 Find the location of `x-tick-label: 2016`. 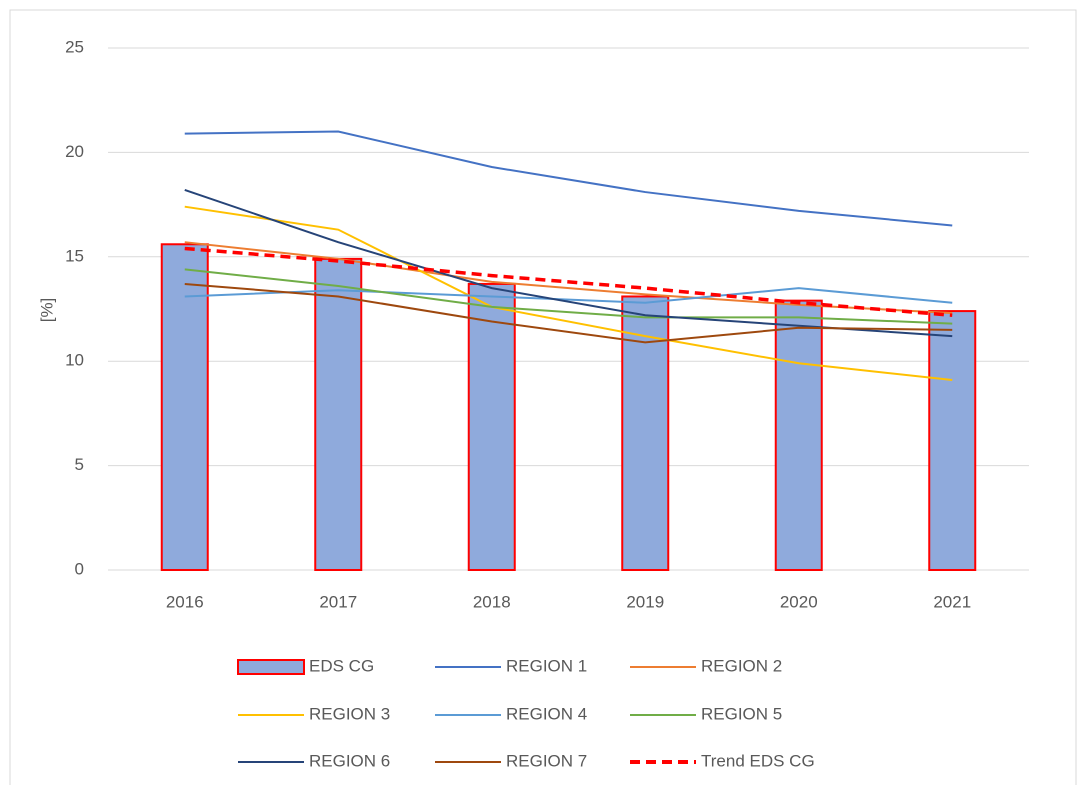

x-tick-label: 2016 is located at coordinates (185, 601).